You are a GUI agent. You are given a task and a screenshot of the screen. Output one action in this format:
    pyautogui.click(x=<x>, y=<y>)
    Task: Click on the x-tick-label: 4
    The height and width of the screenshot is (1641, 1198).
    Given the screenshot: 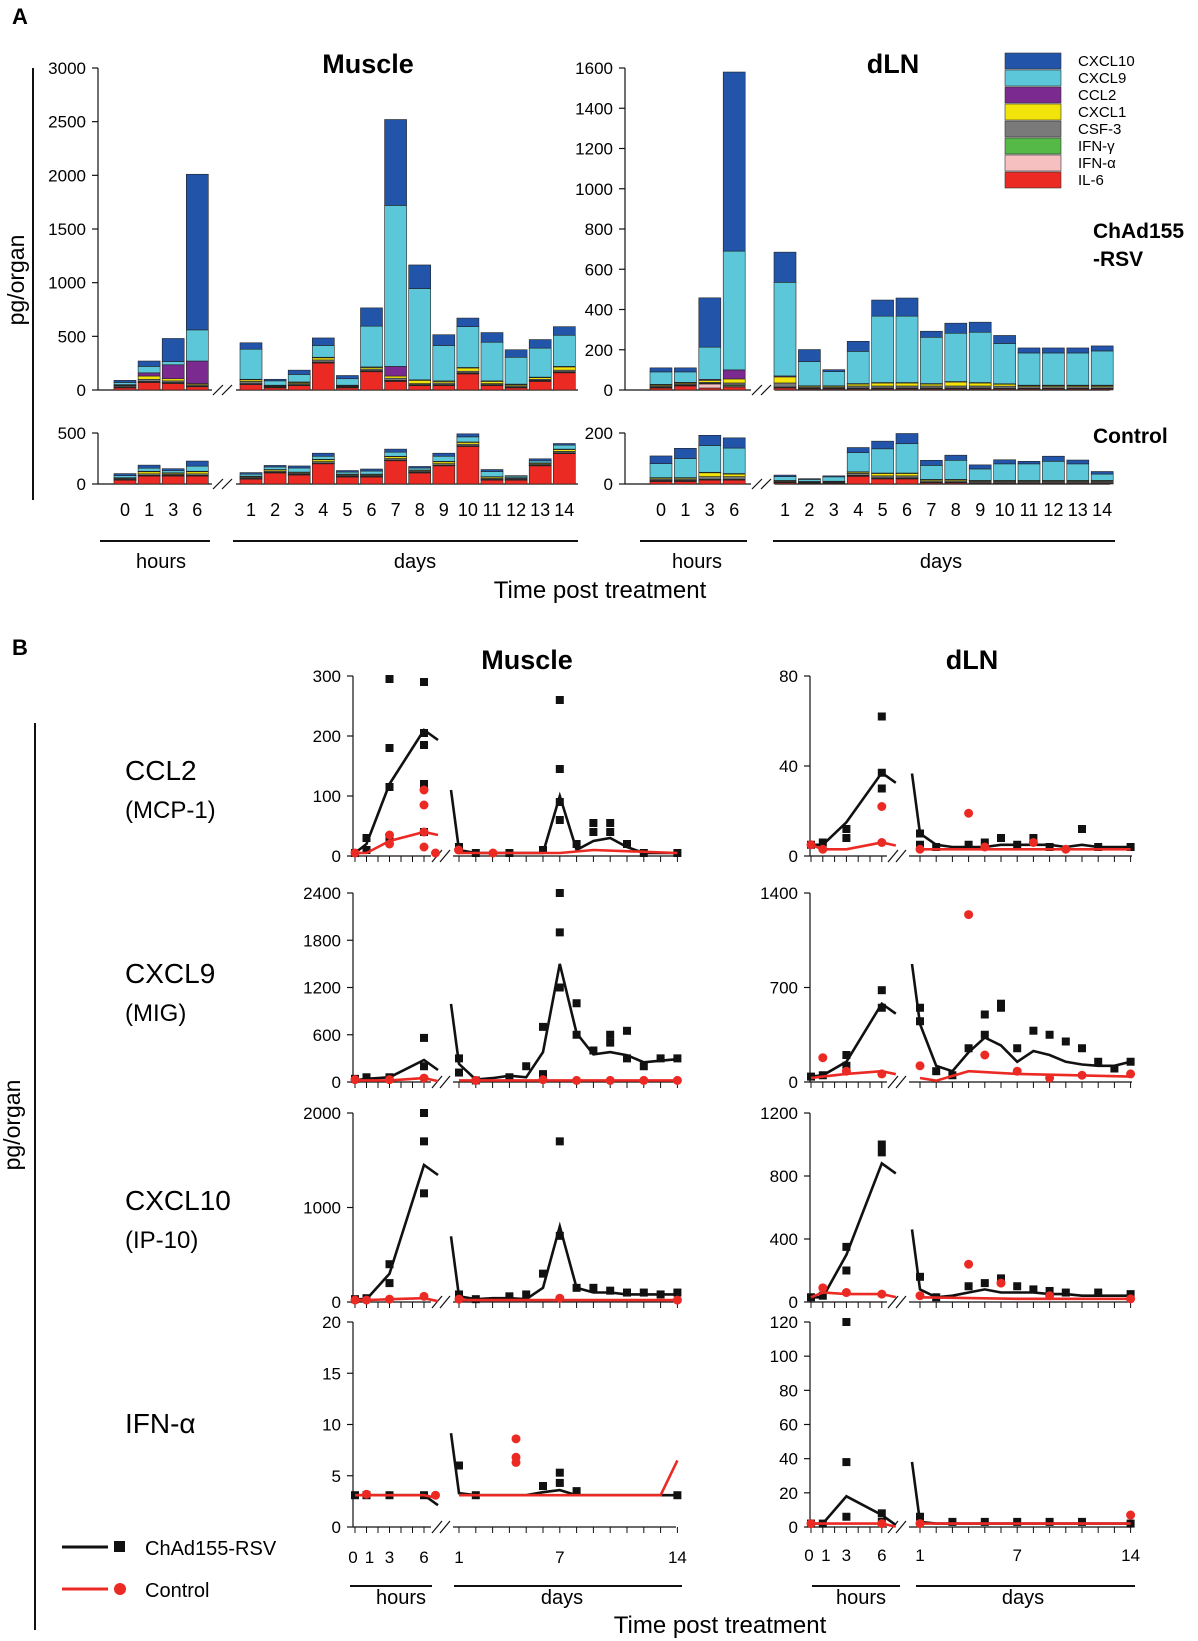 What is the action you would take?
    pyautogui.click(x=858, y=510)
    